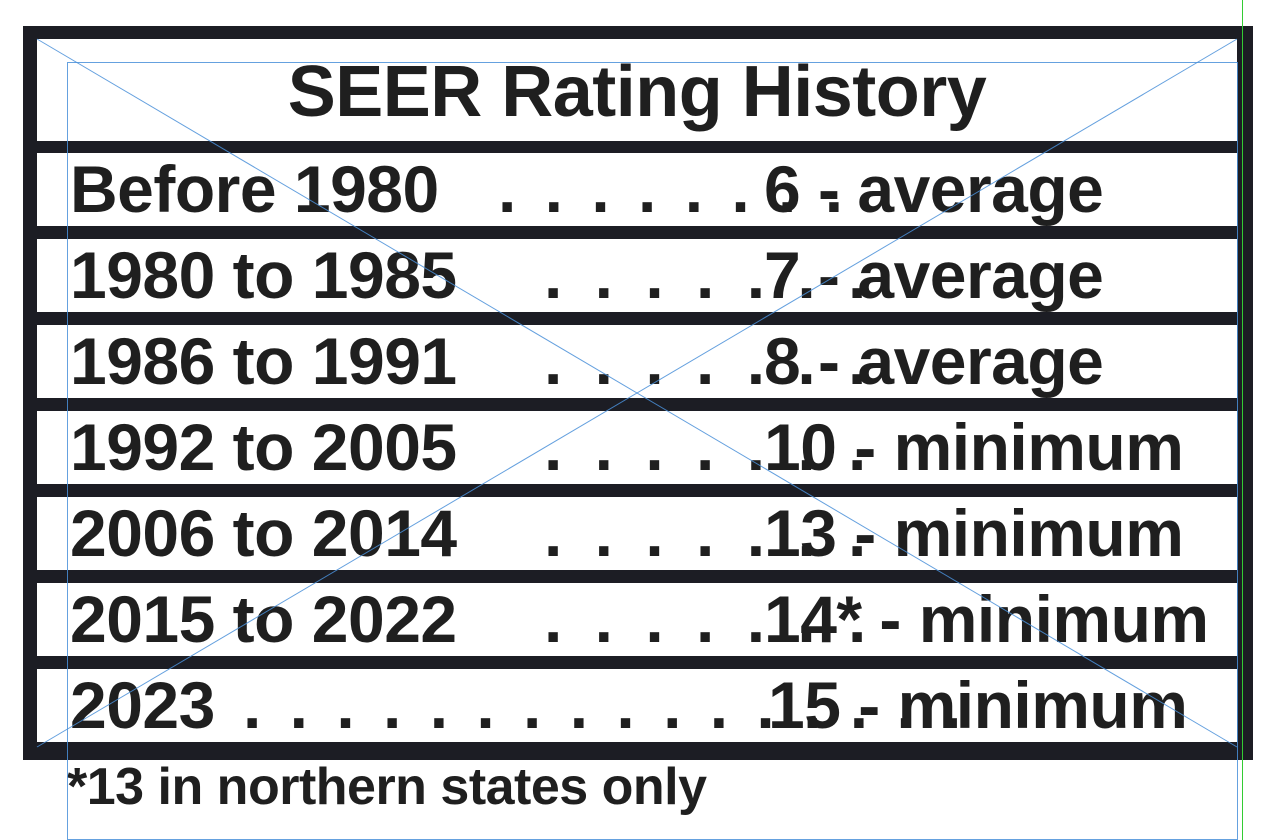 This screenshot has height=840, width=1272. I want to click on rating-value: 7 - average, so click(934, 275).